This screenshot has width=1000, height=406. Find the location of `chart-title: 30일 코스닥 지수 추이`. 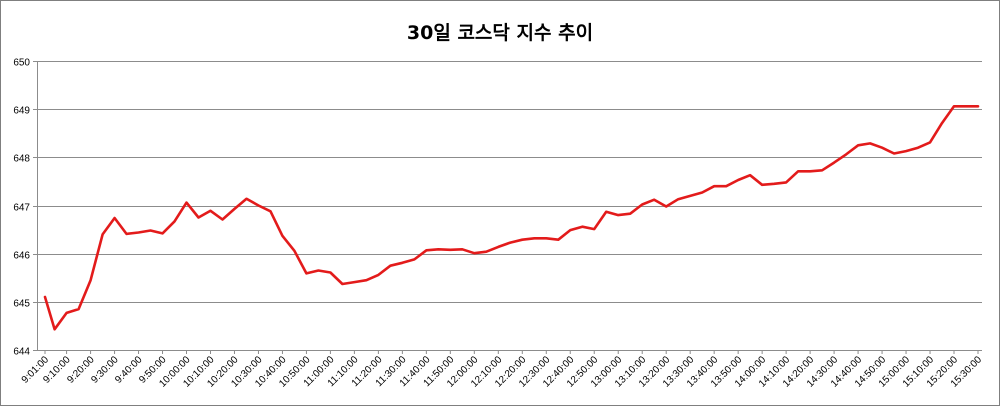

chart-title: 30일 코스닥 지수 추이 is located at coordinates (500, 33).